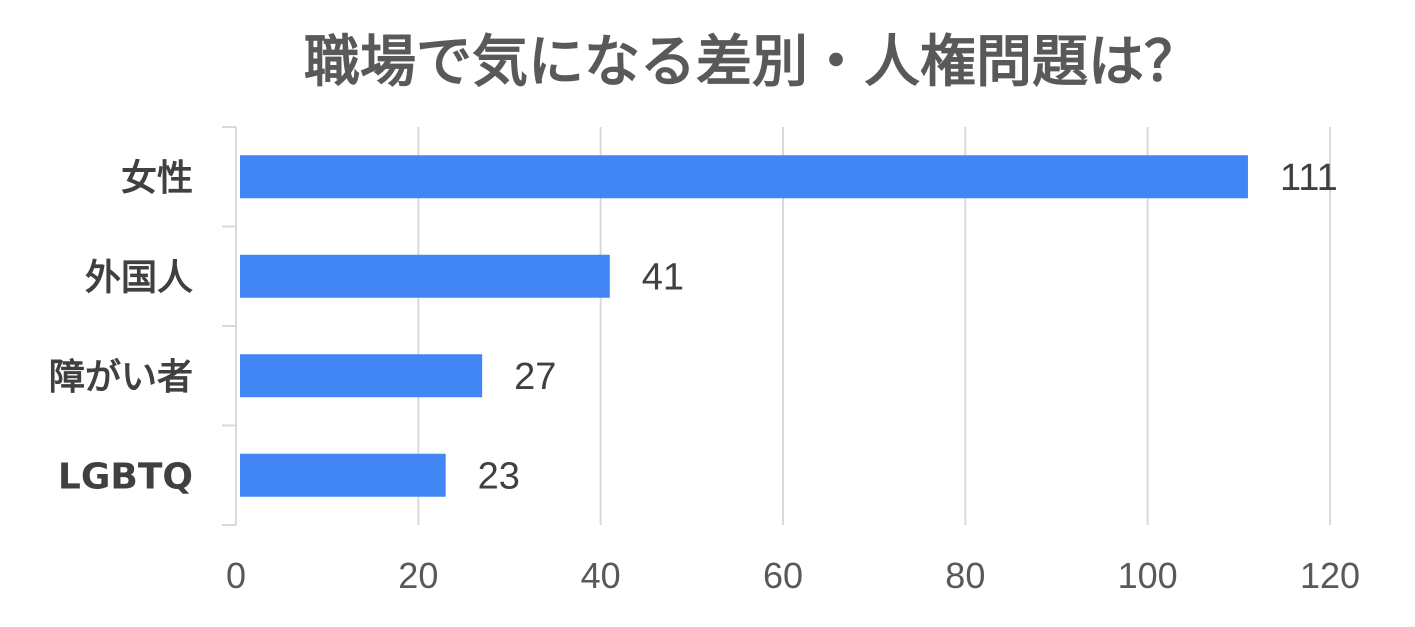 The width and height of the screenshot is (1415, 627). What do you see at coordinates (236, 575) in the screenshot?
I see `x-tick-label: 0` at bounding box center [236, 575].